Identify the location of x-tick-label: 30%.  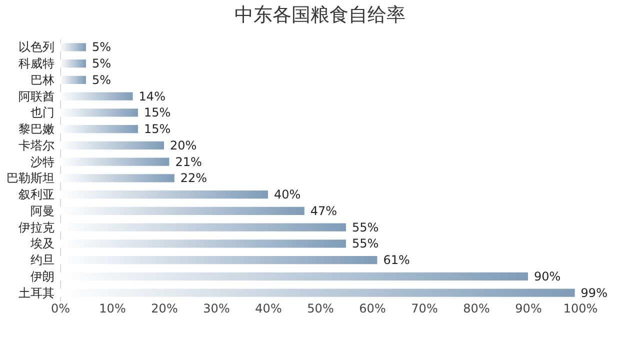
(216, 309).